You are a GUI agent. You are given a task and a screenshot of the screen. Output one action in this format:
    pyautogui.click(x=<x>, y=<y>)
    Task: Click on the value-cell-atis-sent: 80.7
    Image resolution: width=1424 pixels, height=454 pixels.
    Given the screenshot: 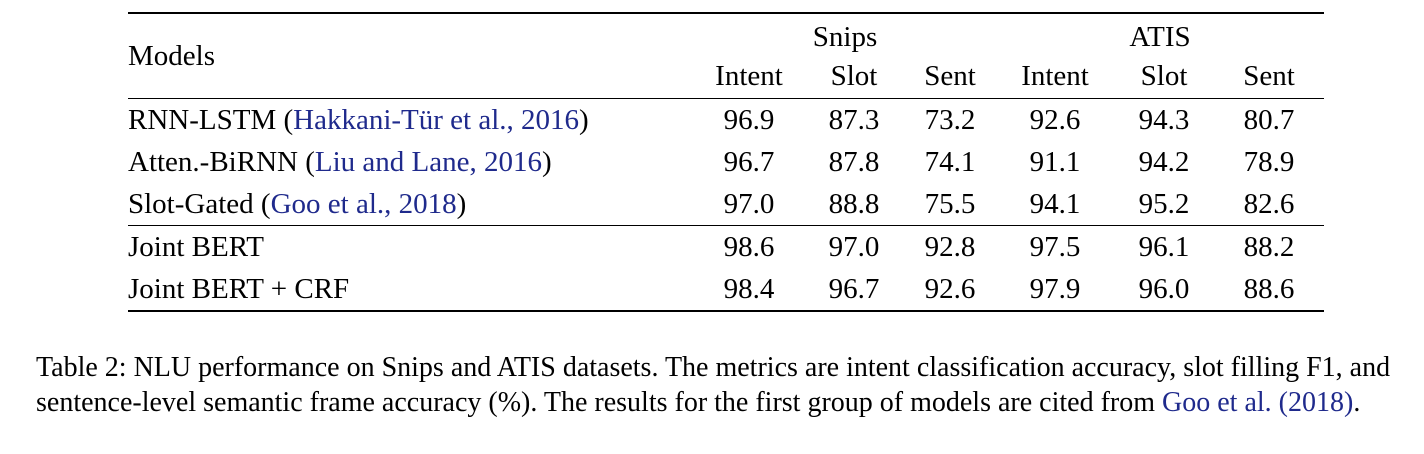 What is the action you would take?
    pyautogui.click(x=1269, y=119)
    